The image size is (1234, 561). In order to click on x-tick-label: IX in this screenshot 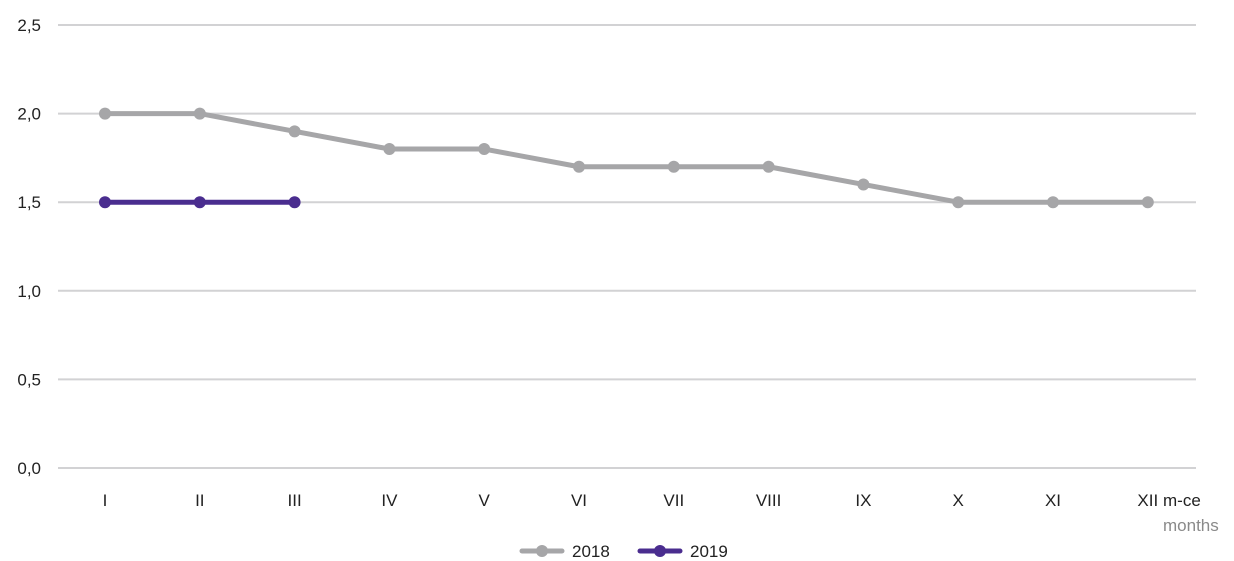, I will do `click(863, 500)`.